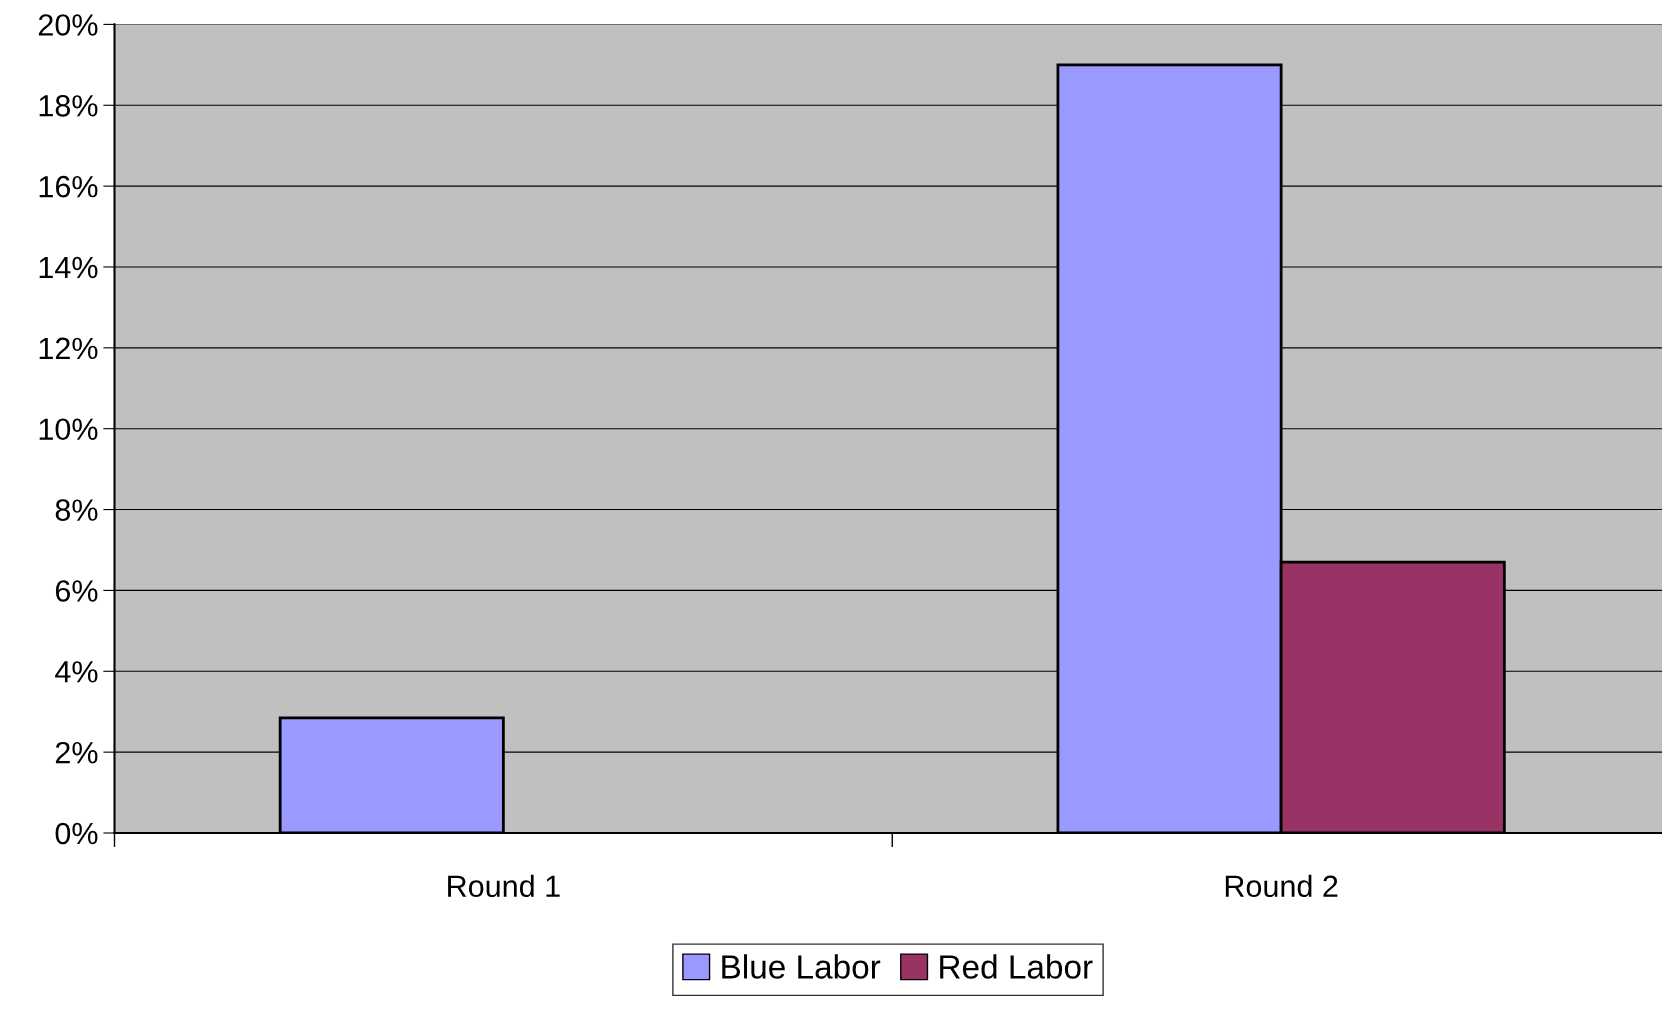  I want to click on y-tick-label: 0%, so click(76, 833).